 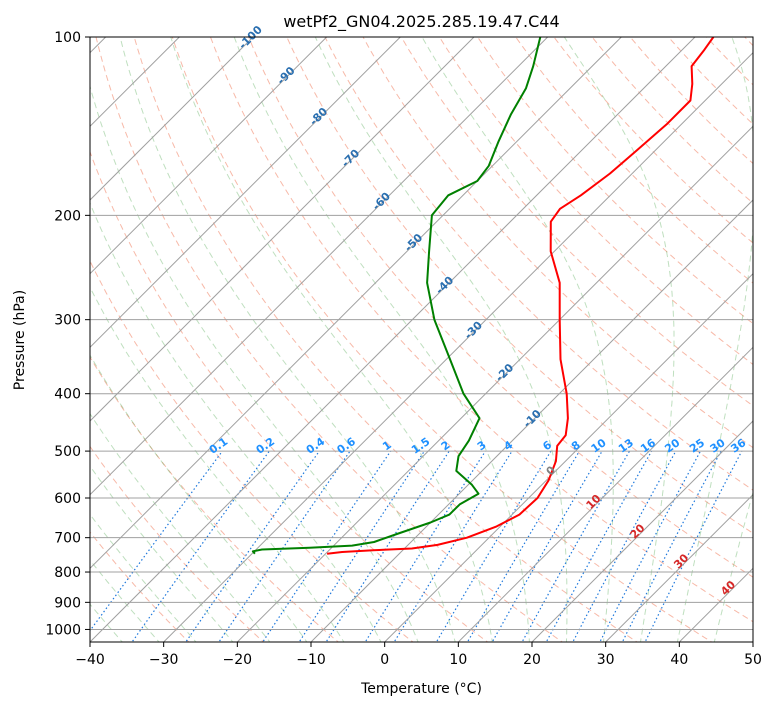 What do you see at coordinates (753, 660) in the screenshot?
I see `x-tick-label: 50` at bounding box center [753, 660].